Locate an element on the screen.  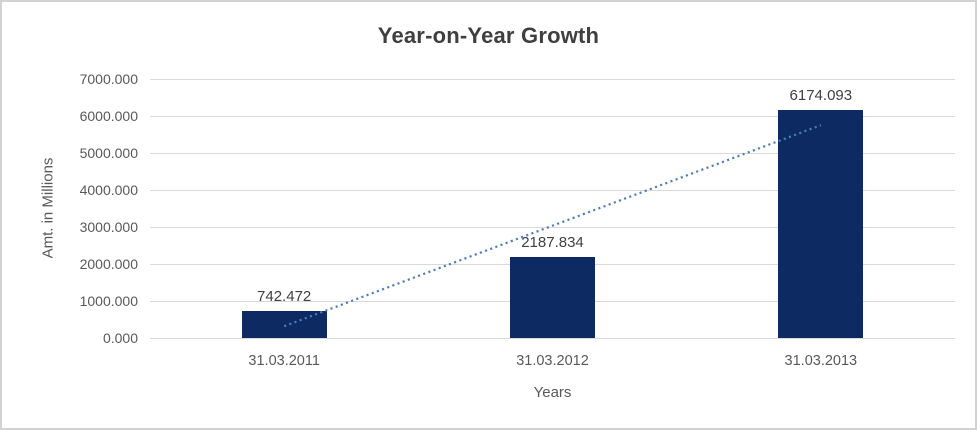
bar-value-label: 742.472 is located at coordinates (284, 296).